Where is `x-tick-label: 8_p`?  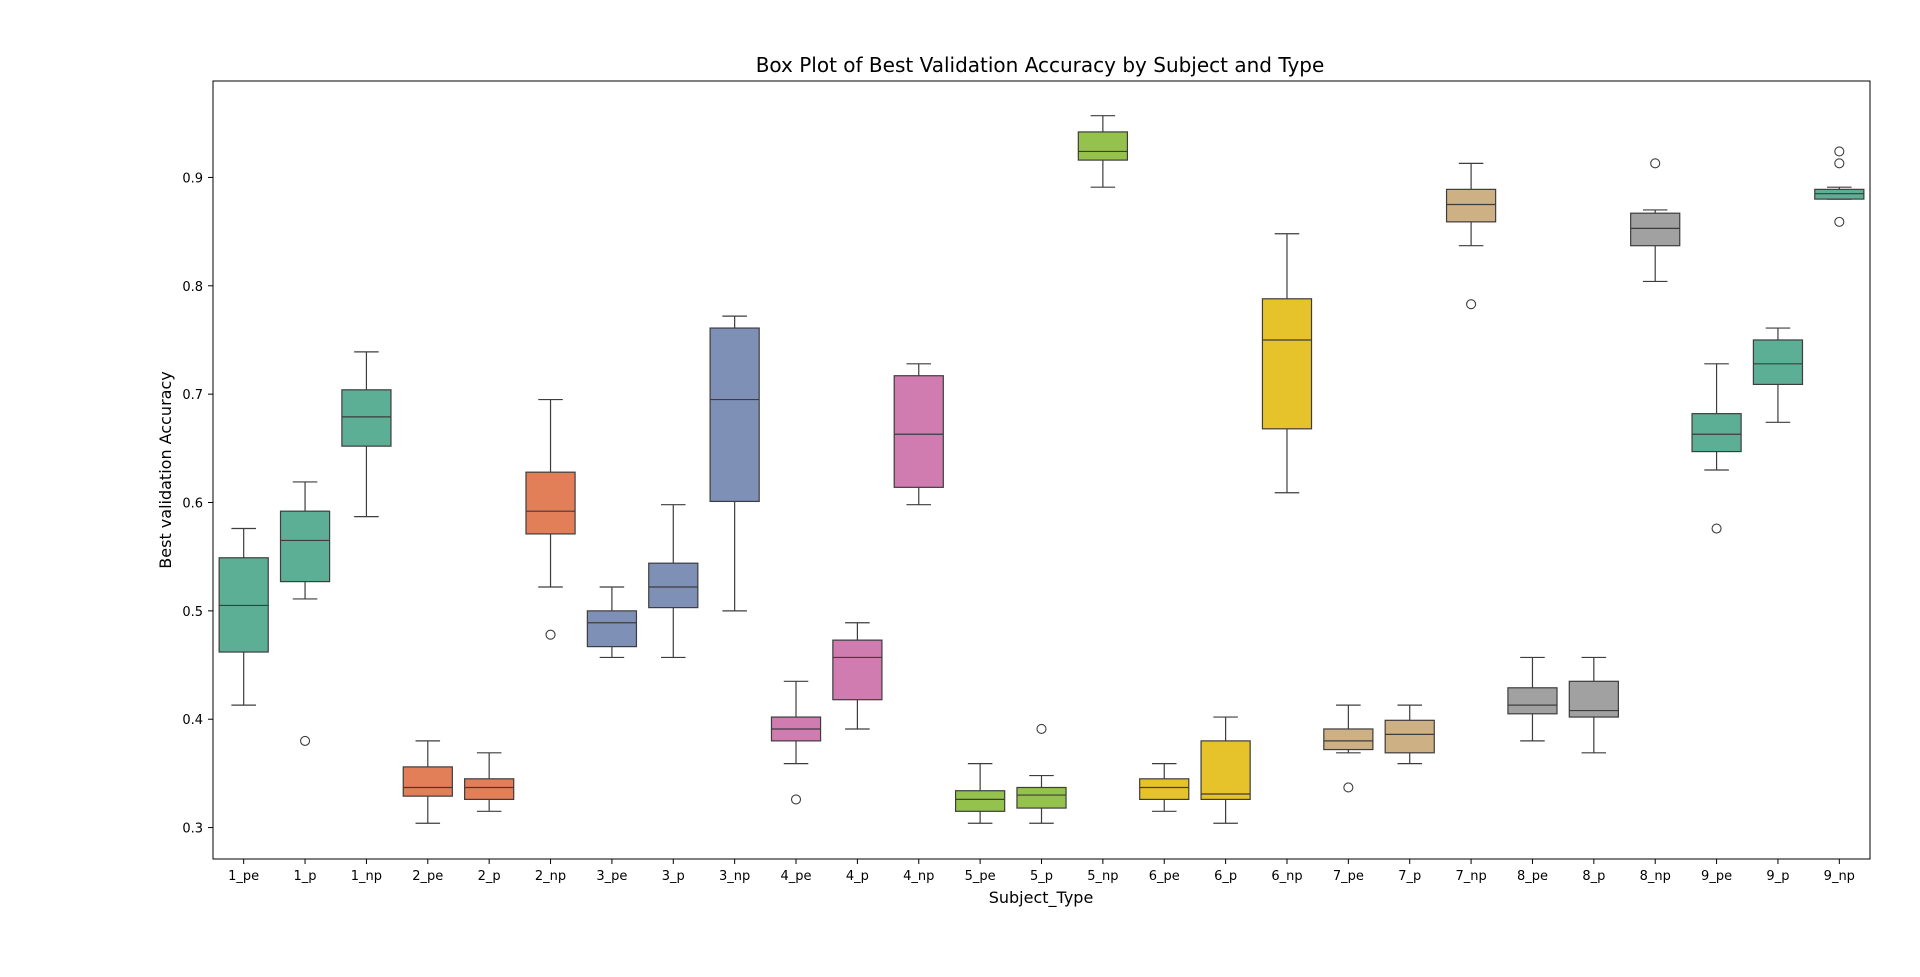 x-tick-label: 8_p is located at coordinates (1593, 876).